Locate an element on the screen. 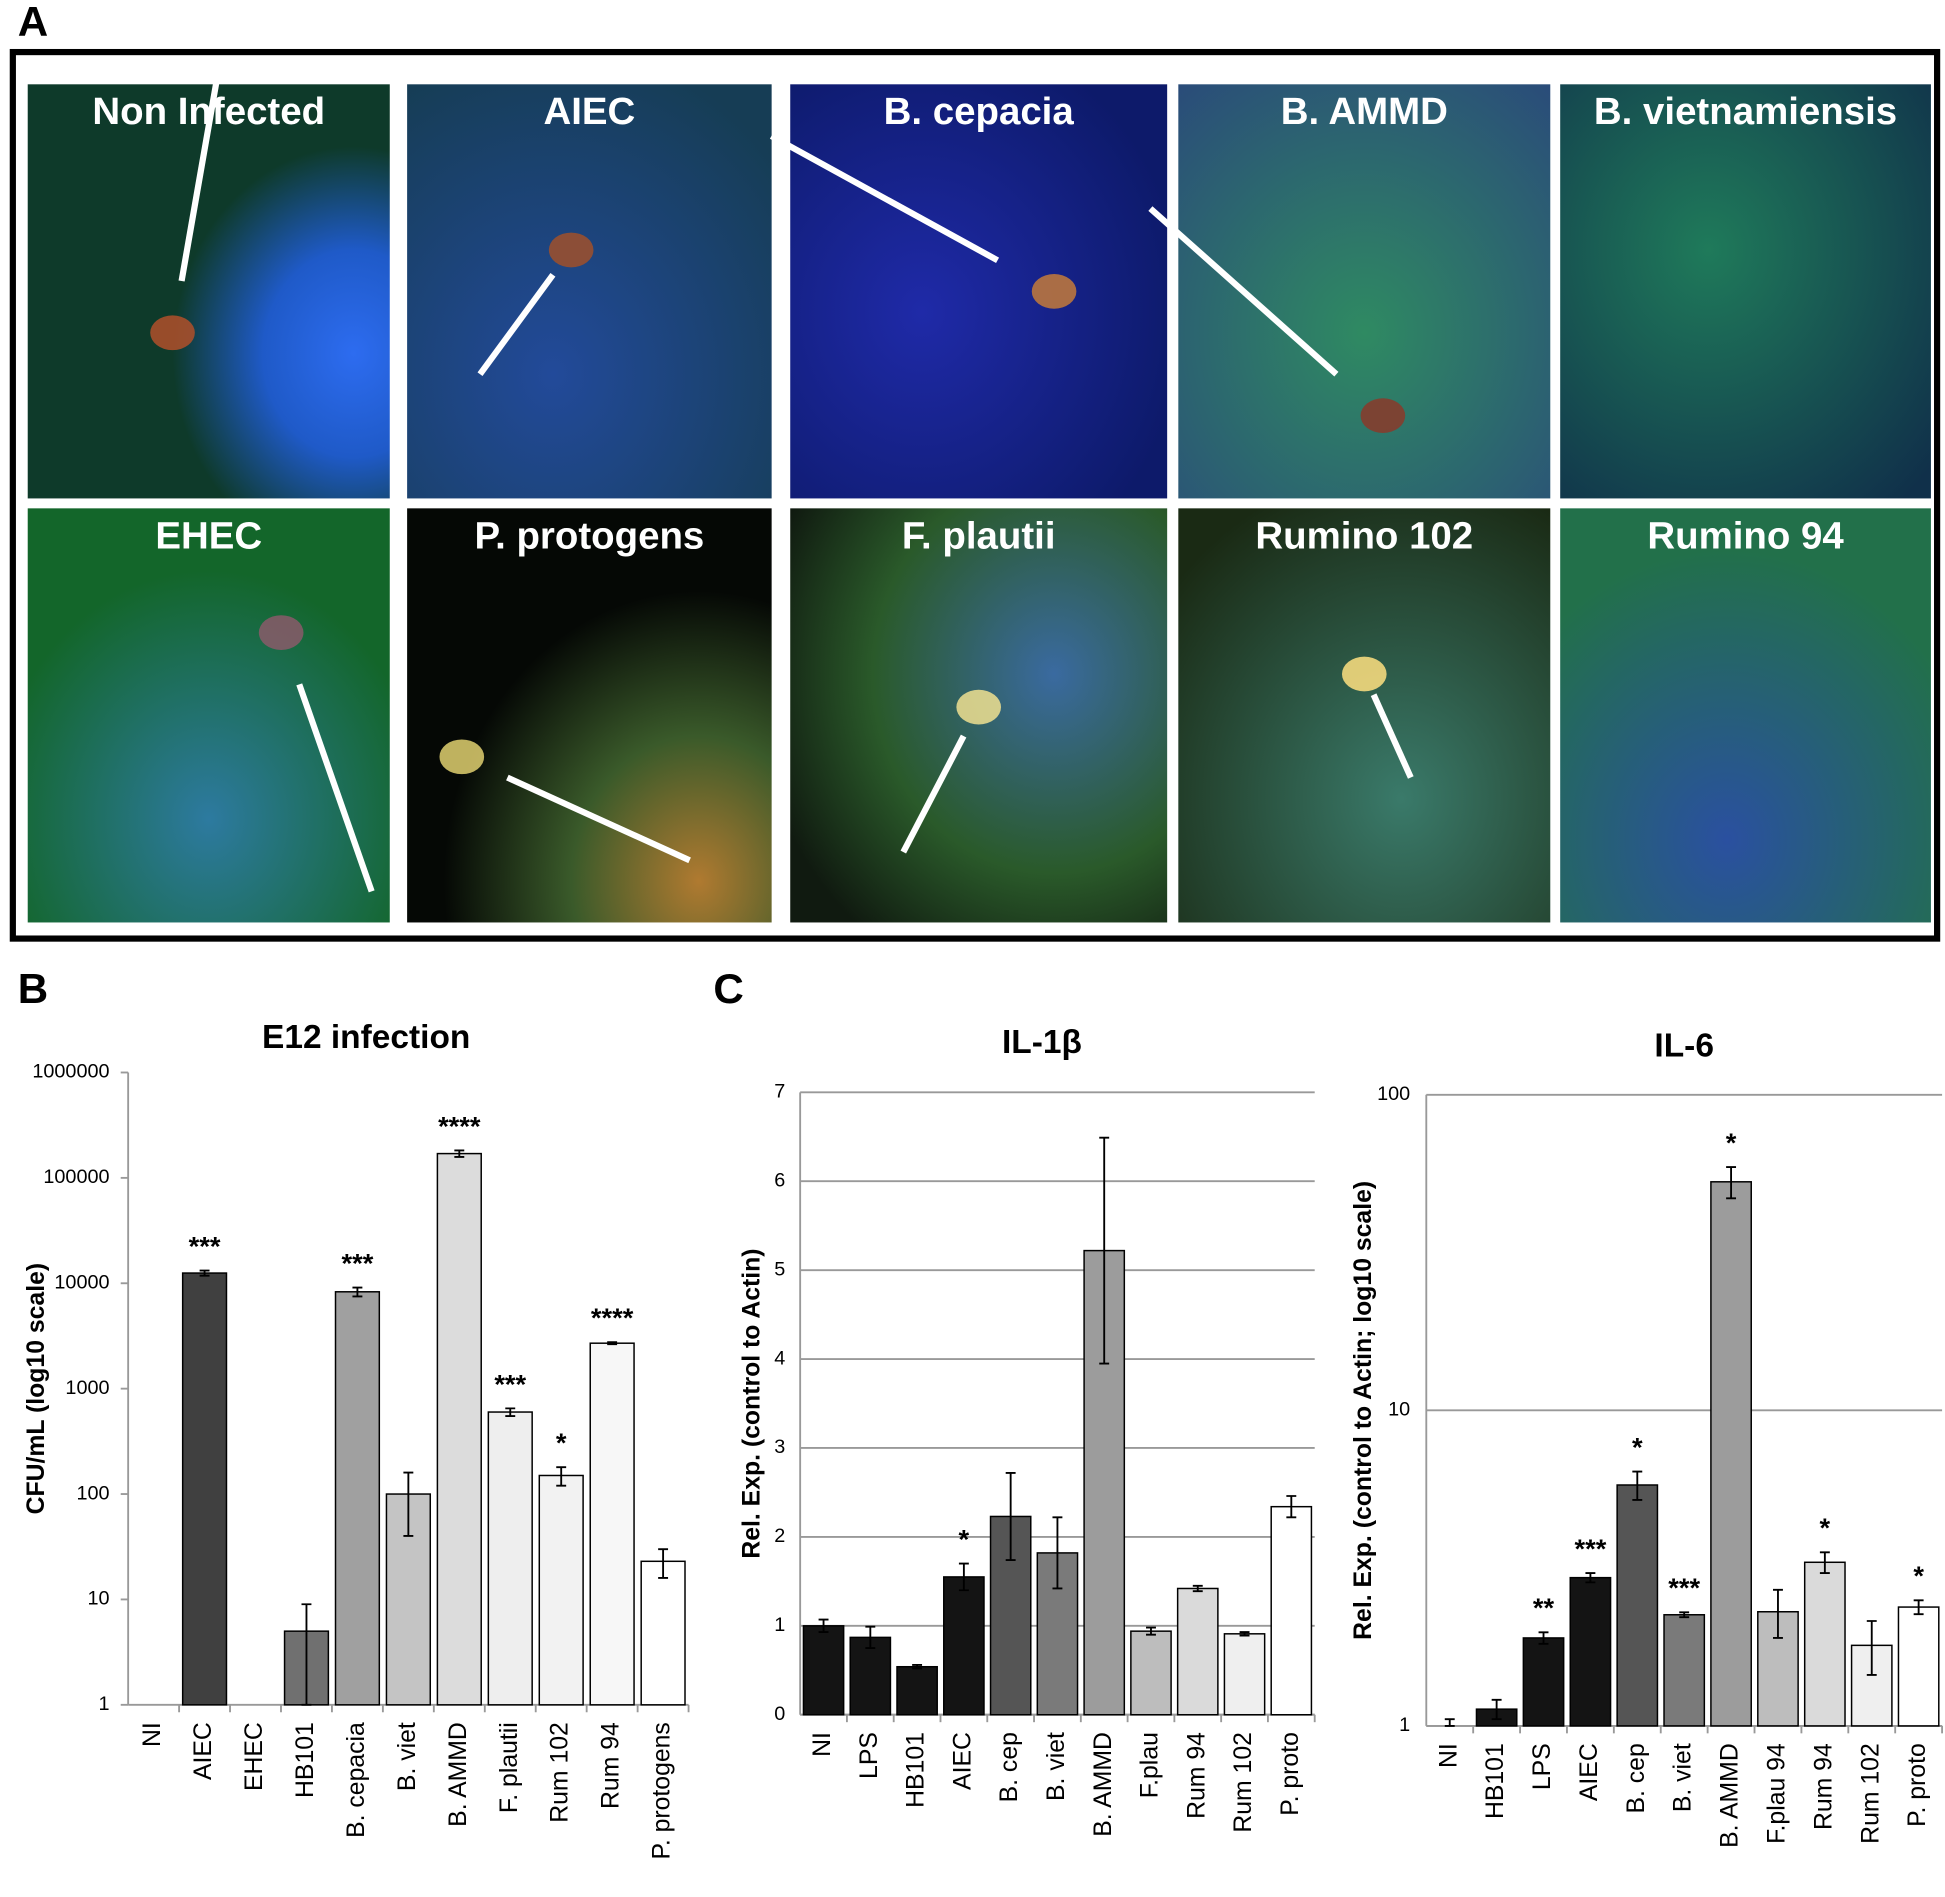 The height and width of the screenshot is (1897, 1945). image-label: AIEC is located at coordinates (589, 111).